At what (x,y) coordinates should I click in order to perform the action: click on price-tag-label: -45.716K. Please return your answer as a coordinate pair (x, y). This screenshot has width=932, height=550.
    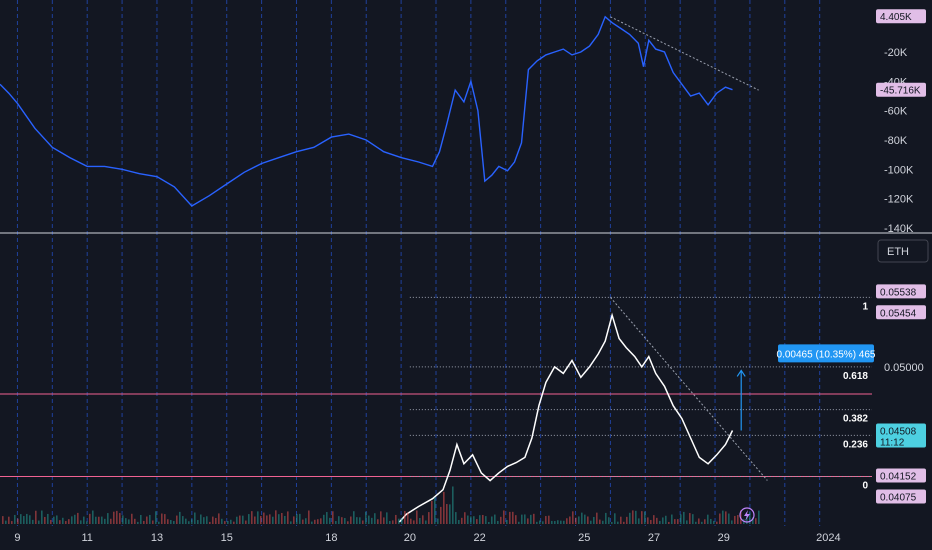
    Looking at the image, I should click on (900, 91).